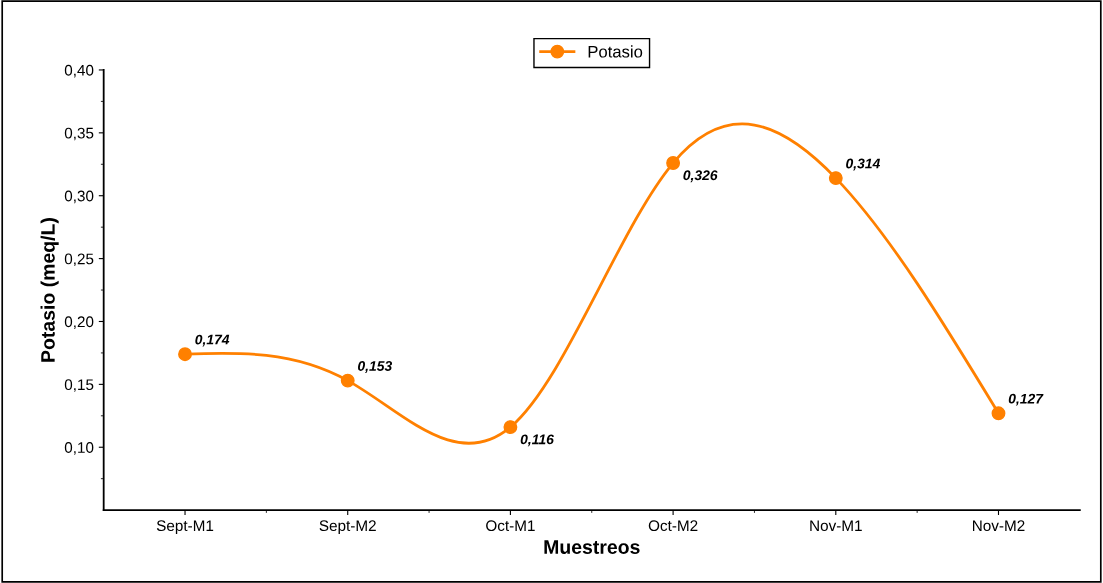  What do you see at coordinates (836, 526) in the screenshot?
I see `x-tick-label: Nov-M1` at bounding box center [836, 526].